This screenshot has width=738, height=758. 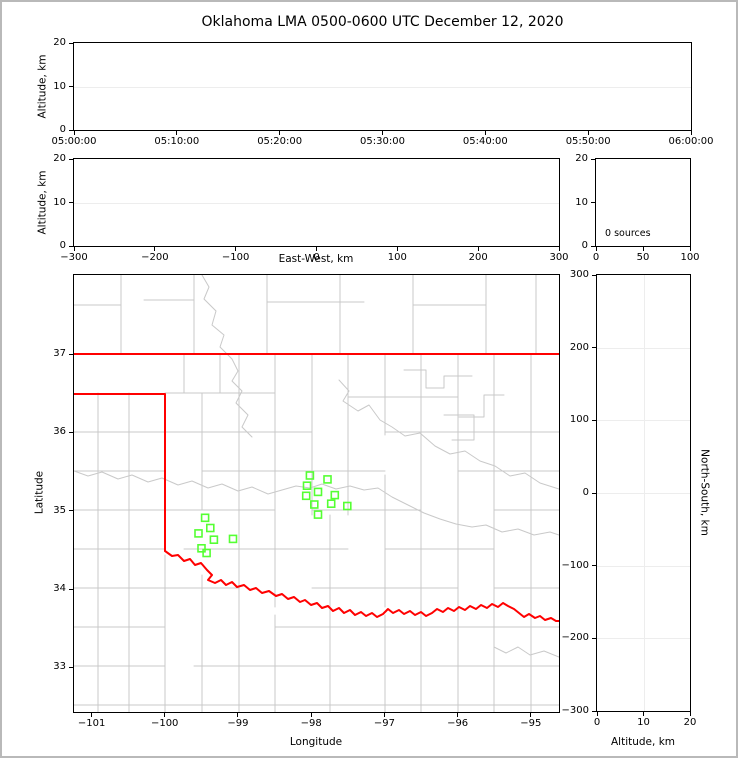 I want to click on tick-label: −99, so click(x=238, y=723).